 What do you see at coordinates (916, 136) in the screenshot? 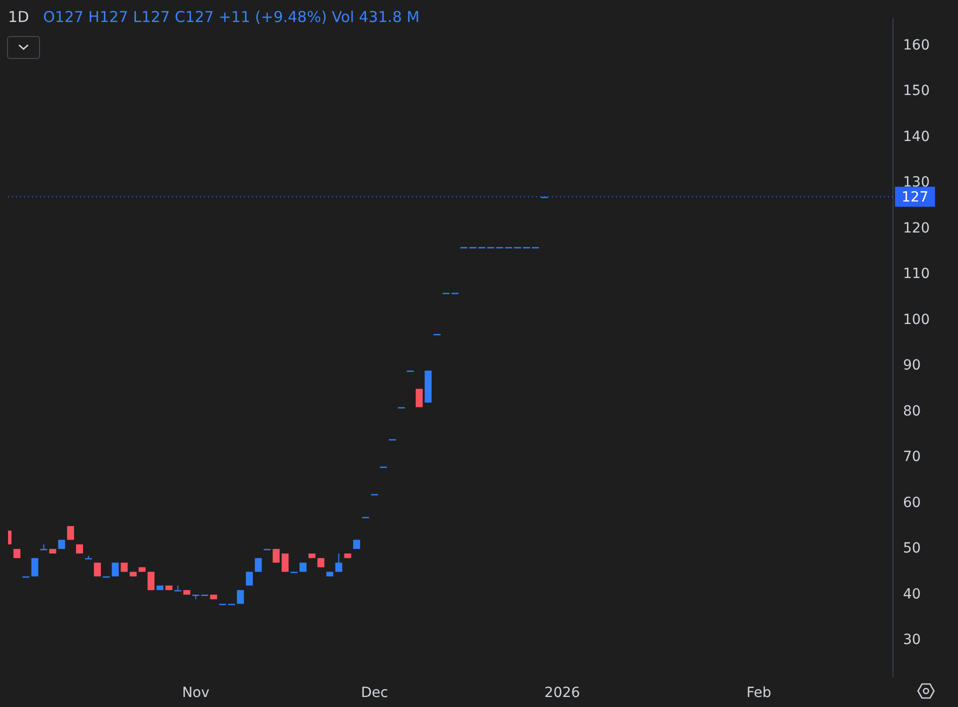
I see `y-tick-label: 140` at bounding box center [916, 136].